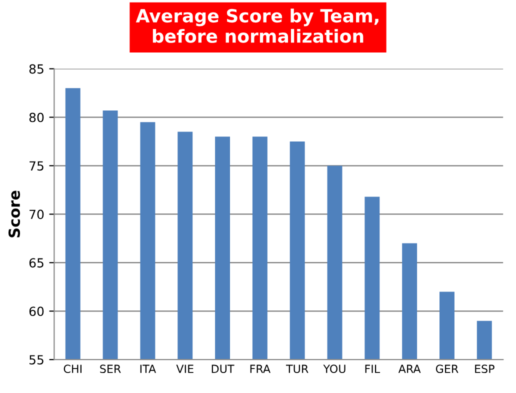 The height and width of the screenshot is (393, 516). Describe the element at coordinates (73, 369) in the screenshot. I see `x-tick-label: CHI` at that location.